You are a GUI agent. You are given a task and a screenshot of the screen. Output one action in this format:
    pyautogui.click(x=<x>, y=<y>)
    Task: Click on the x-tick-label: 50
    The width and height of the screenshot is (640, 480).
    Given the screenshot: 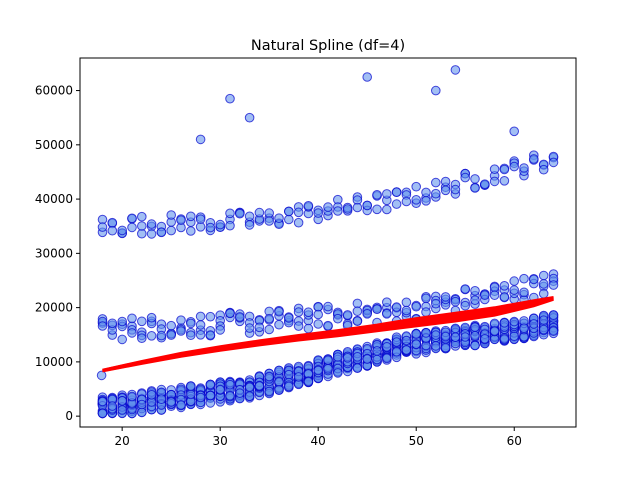 What is the action you would take?
    pyautogui.click(x=416, y=441)
    